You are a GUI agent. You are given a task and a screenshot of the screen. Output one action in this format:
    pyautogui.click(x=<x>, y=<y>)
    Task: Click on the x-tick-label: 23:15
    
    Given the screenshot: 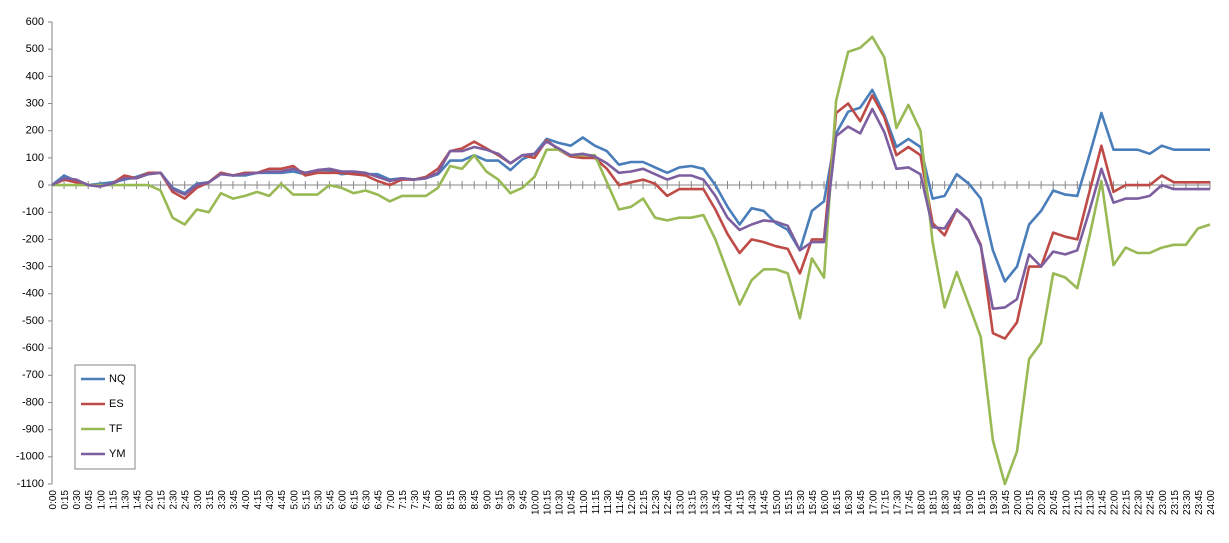 What is the action you would take?
    pyautogui.click(x=1175, y=502)
    